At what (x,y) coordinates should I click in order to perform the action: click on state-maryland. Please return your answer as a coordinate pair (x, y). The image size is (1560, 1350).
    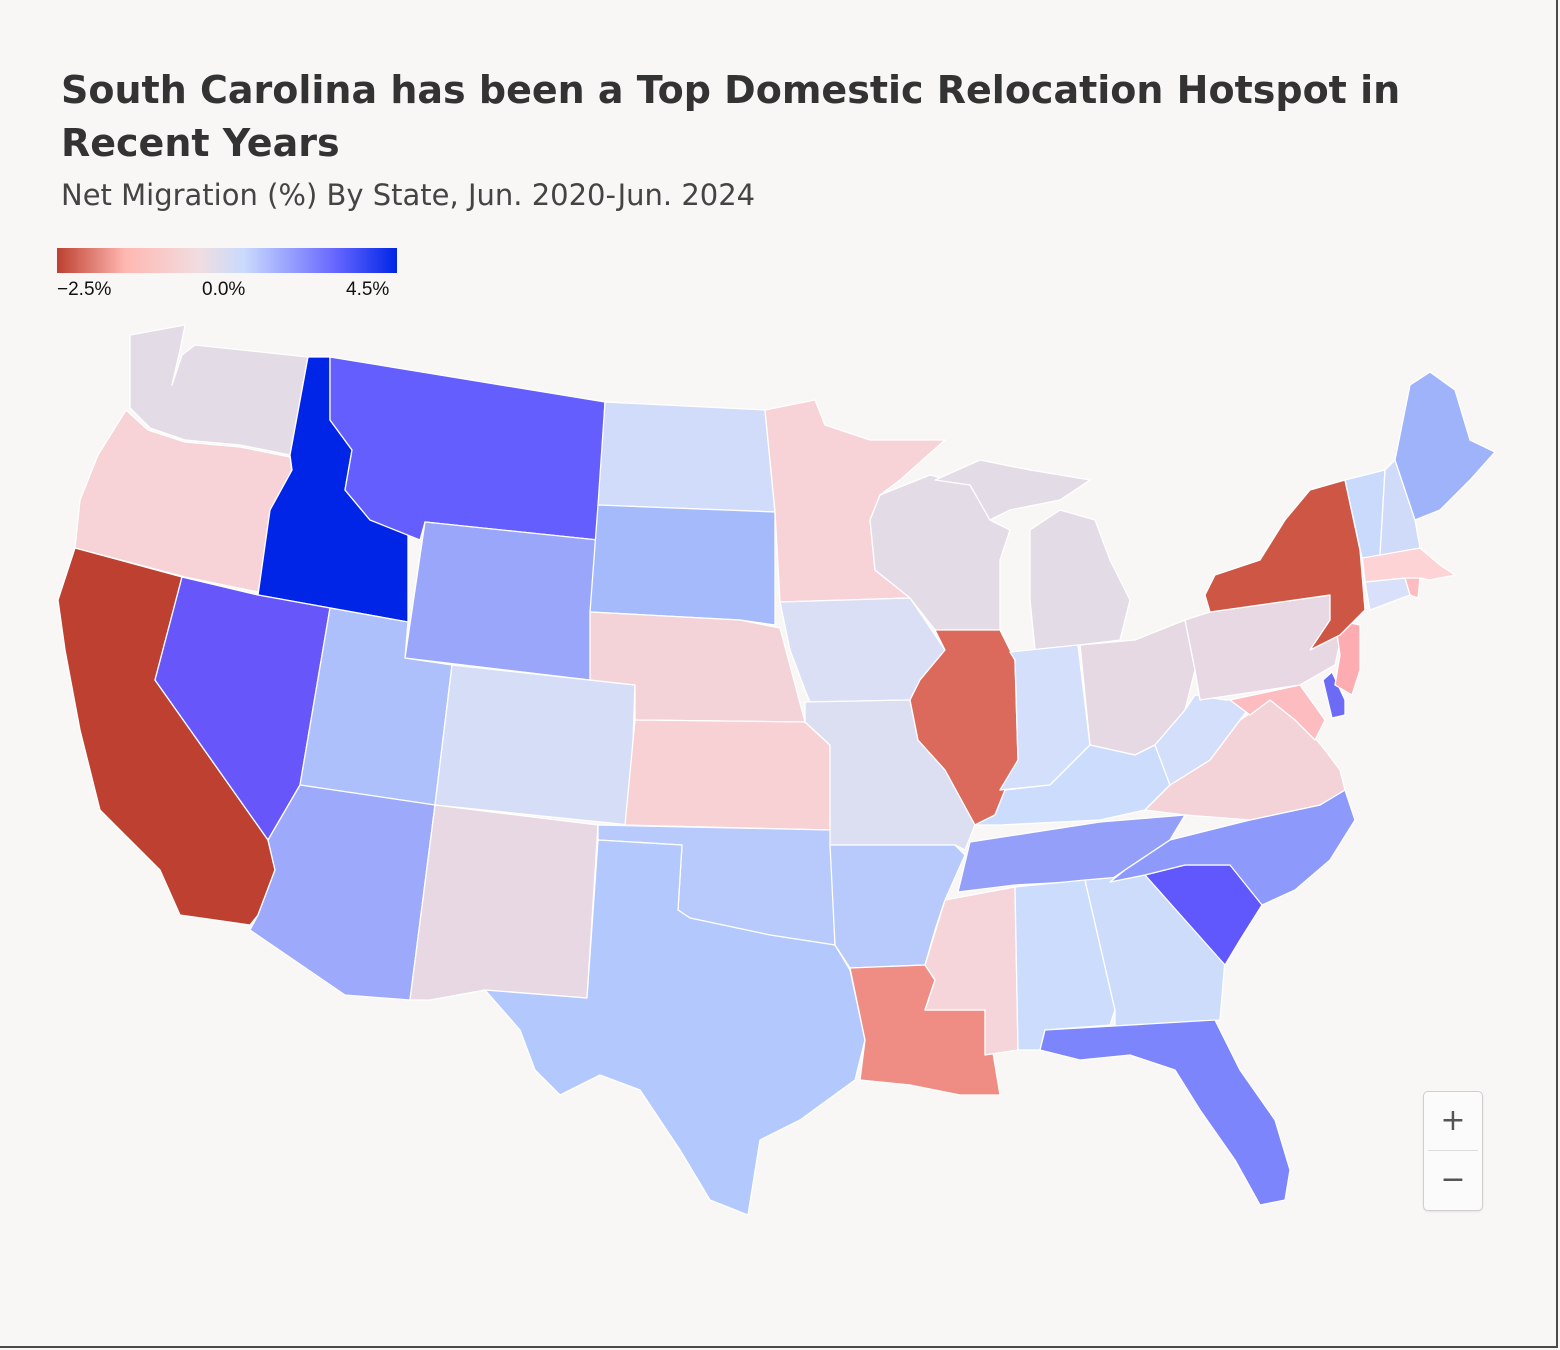
    Looking at the image, I should click on (1277, 712).